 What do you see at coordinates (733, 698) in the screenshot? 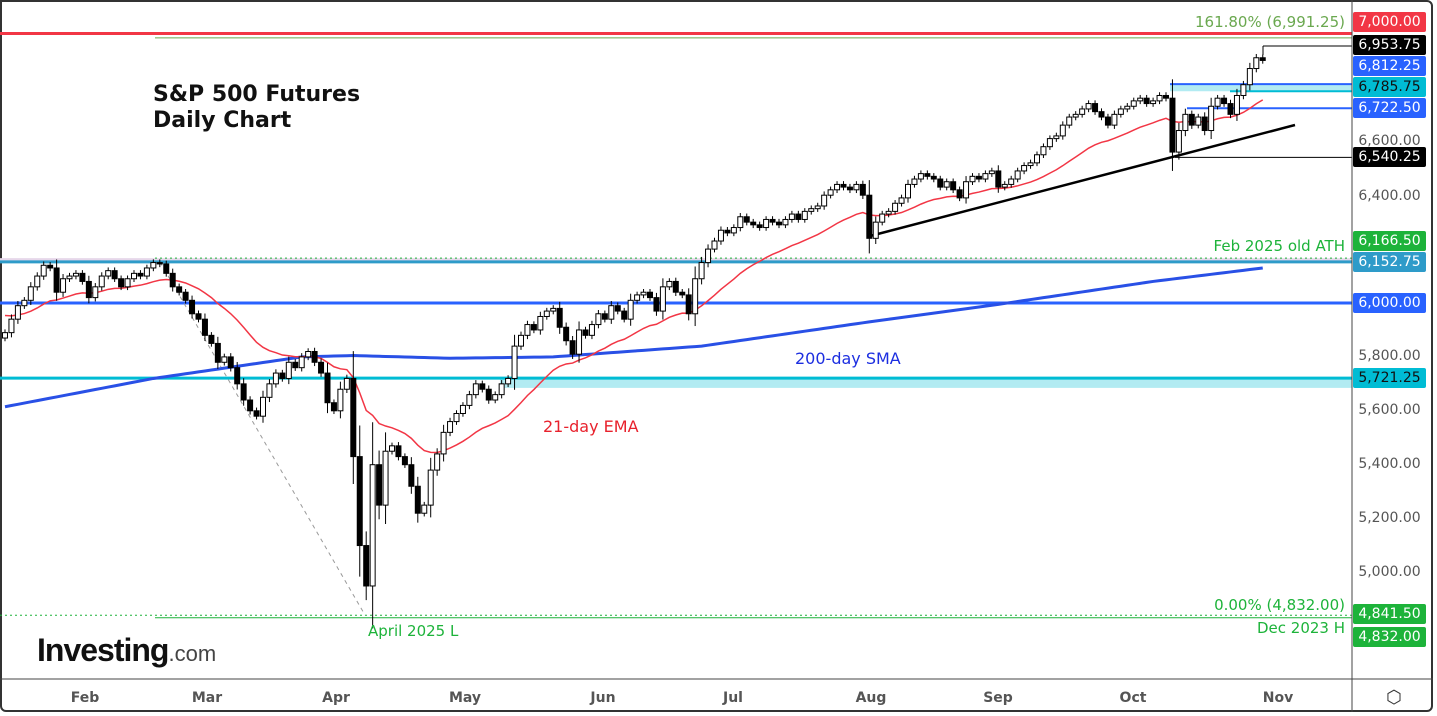
I see `x-tick-label: Jul` at bounding box center [733, 698].